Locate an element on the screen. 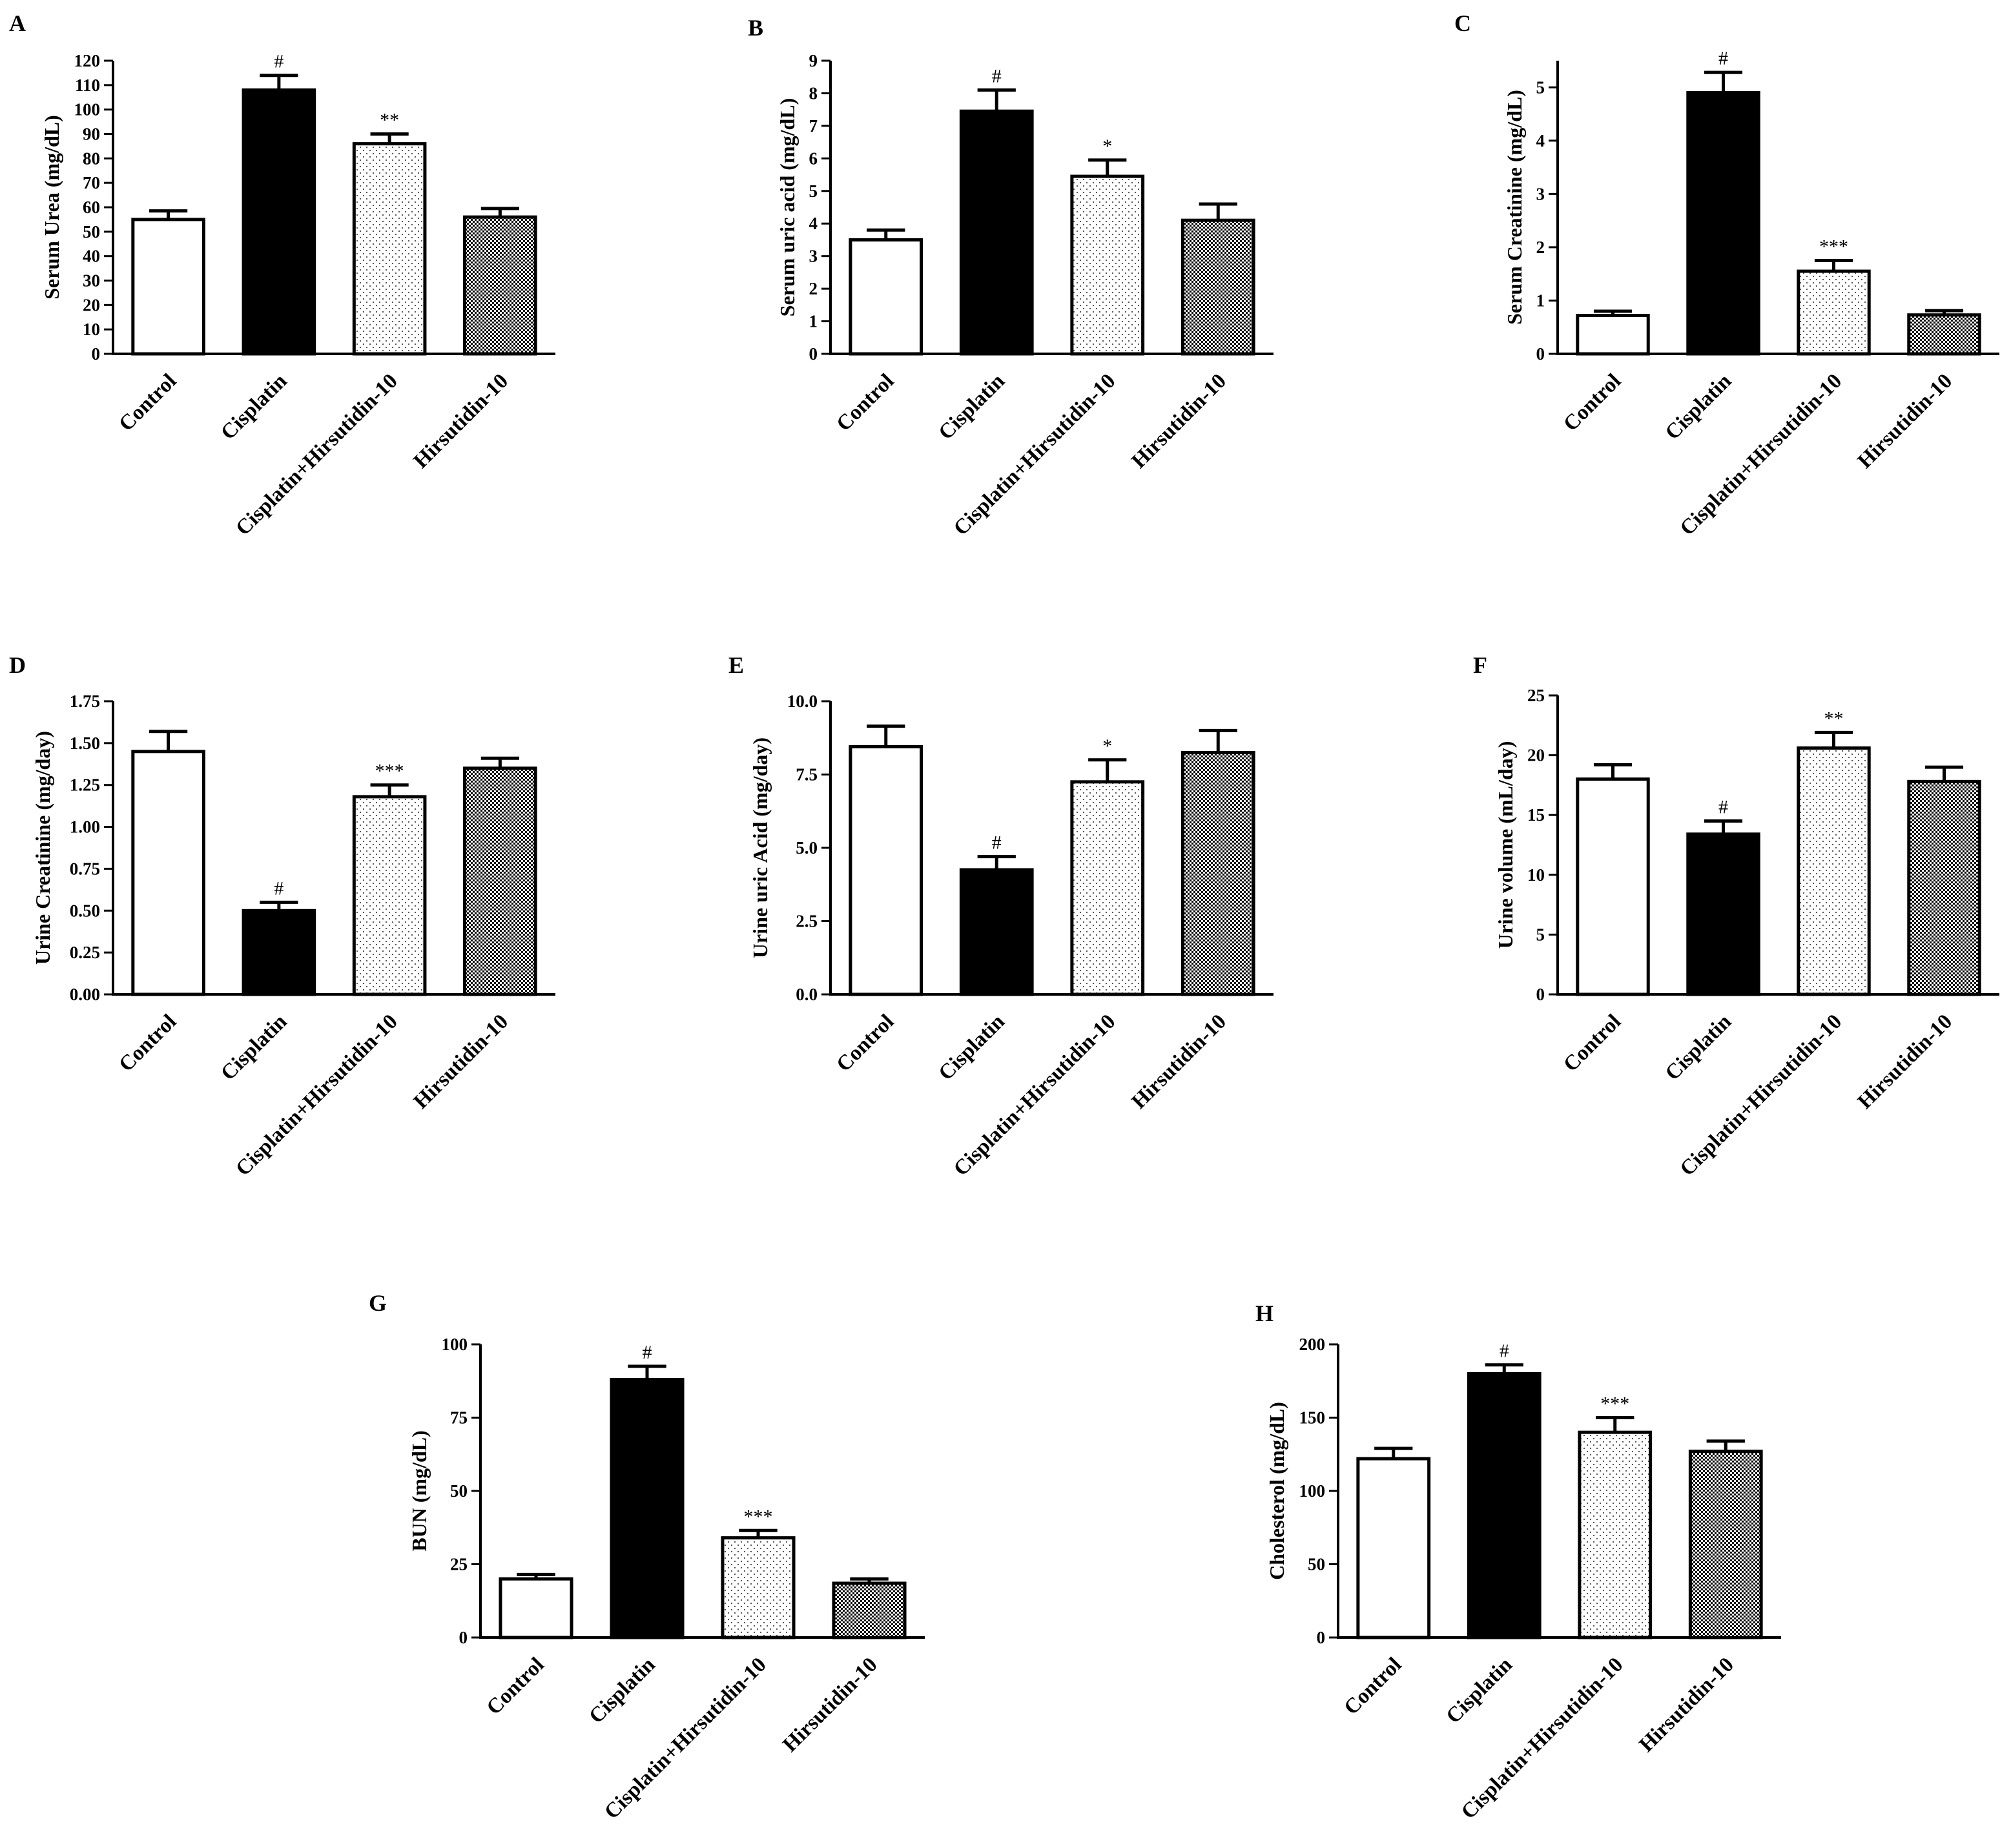 The width and height of the screenshot is (2011, 1848). y-tick-label: 80 is located at coordinates (91, 158).